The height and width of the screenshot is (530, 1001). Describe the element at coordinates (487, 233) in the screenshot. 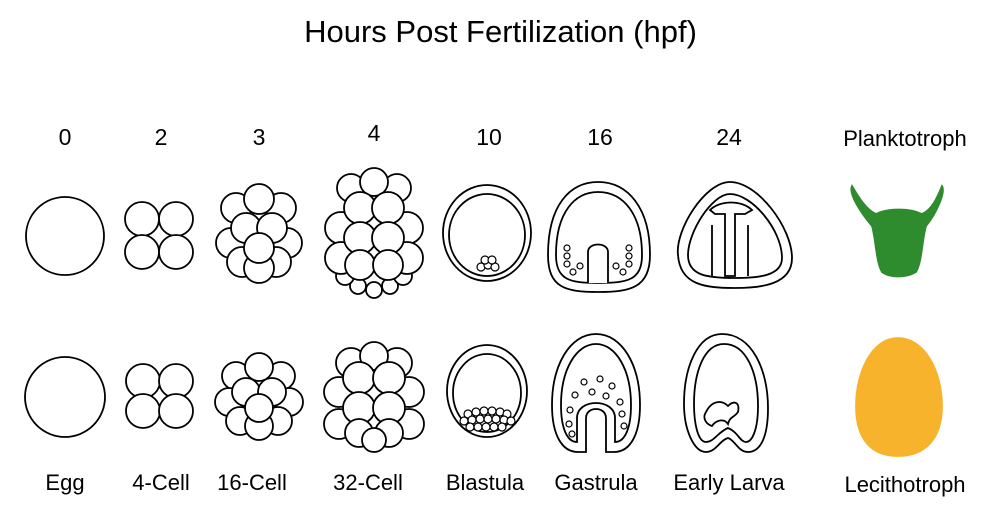

I see `blastula-top` at that location.